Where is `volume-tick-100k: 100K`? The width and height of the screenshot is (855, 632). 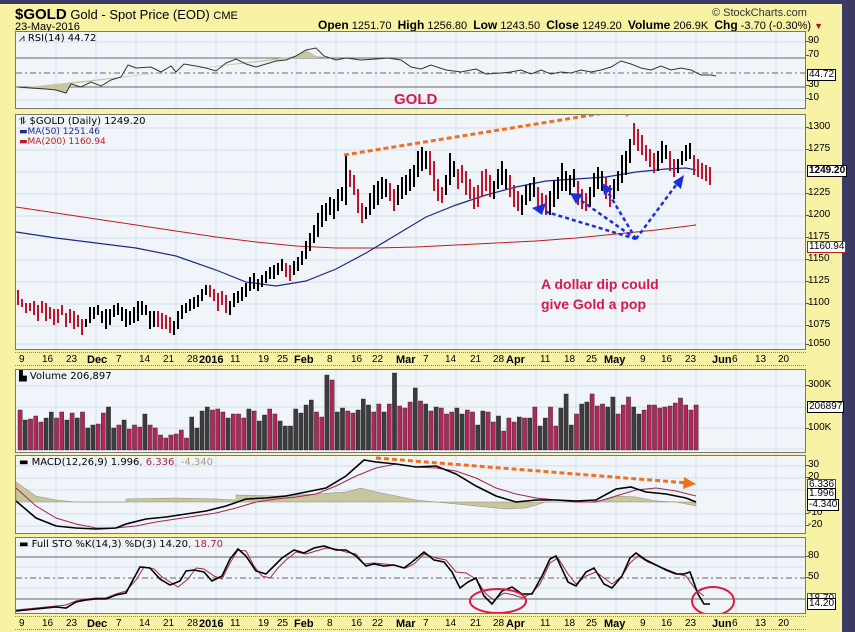 volume-tick-100k: 100K is located at coordinates (818, 427).